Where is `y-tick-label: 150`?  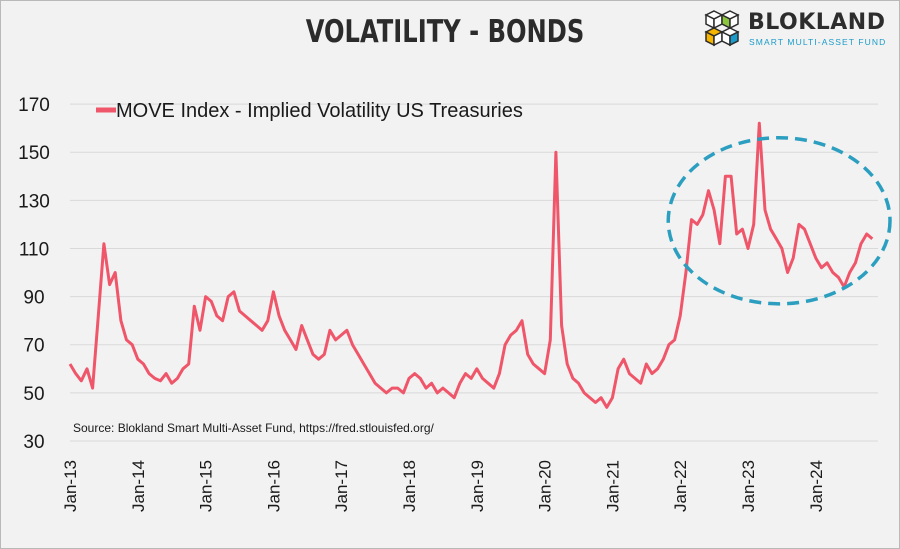 y-tick-label: 150 is located at coordinates (34, 153).